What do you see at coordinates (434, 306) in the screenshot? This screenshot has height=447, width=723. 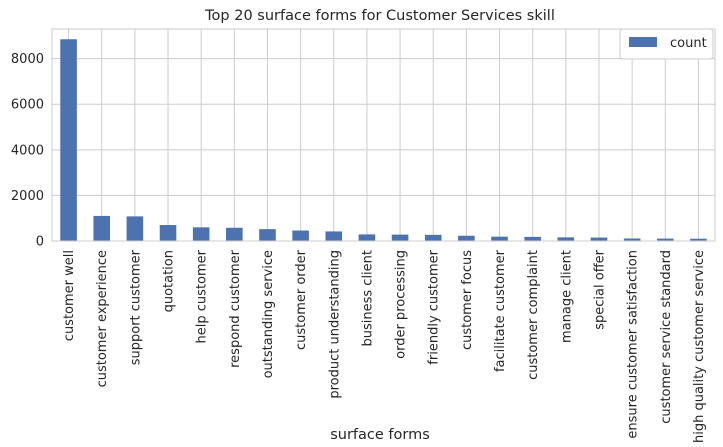 I see `x-tick-label: friendly customer` at bounding box center [434, 306].